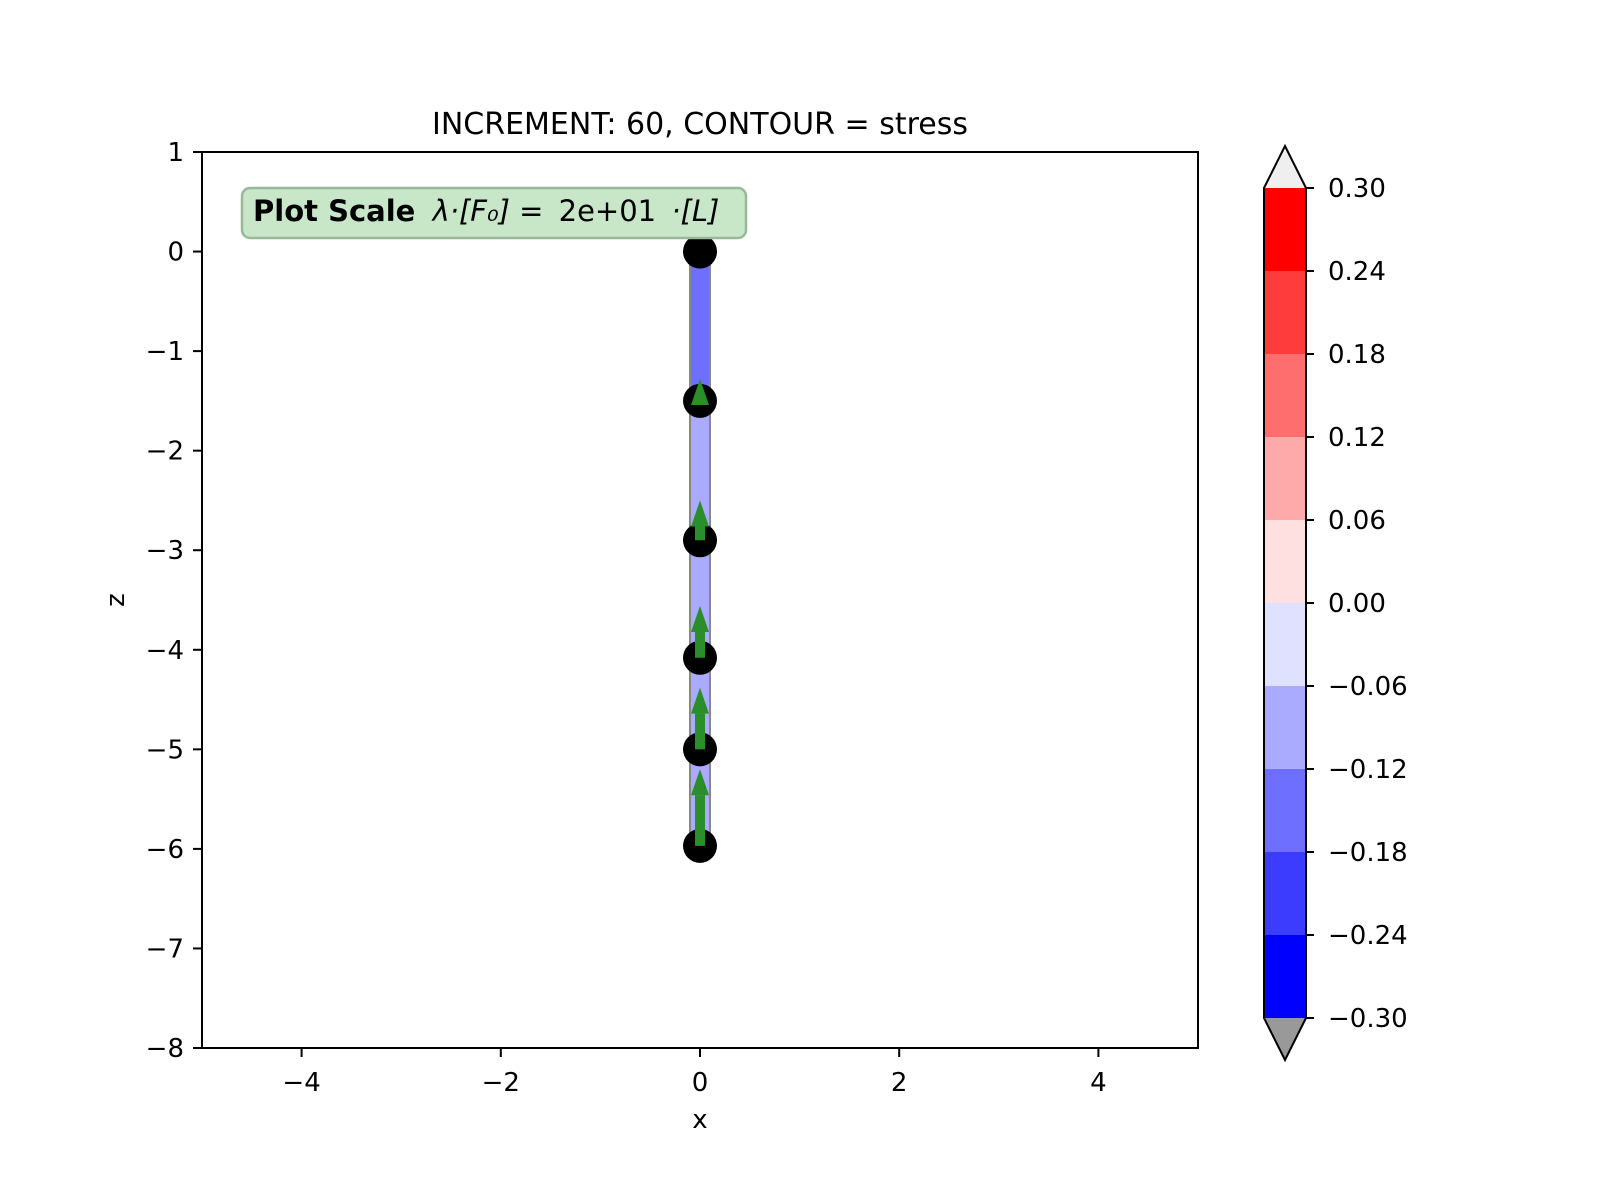 The image size is (1600, 1200). What do you see at coordinates (1098, 1083) in the screenshot?
I see `x-tick-label: 4` at bounding box center [1098, 1083].